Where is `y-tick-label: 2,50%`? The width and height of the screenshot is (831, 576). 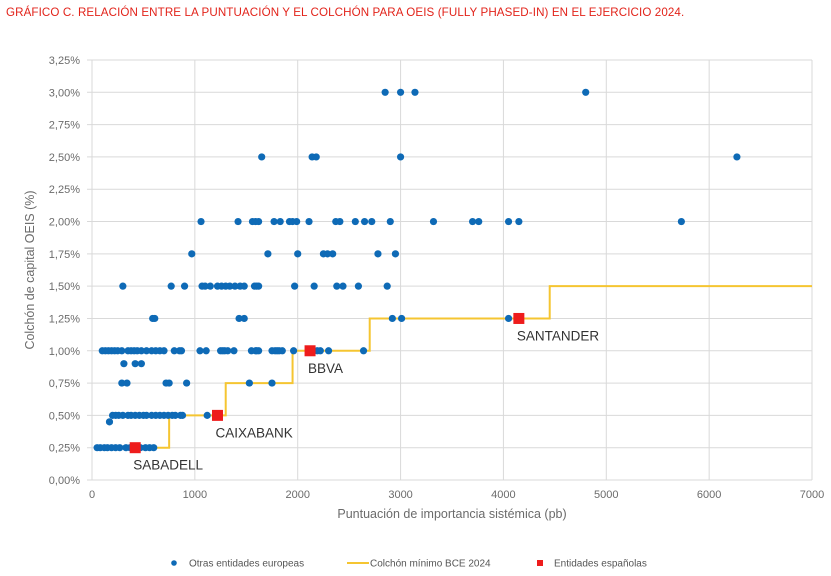
y-tick-label: 2,50% is located at coordinates (64, 158).